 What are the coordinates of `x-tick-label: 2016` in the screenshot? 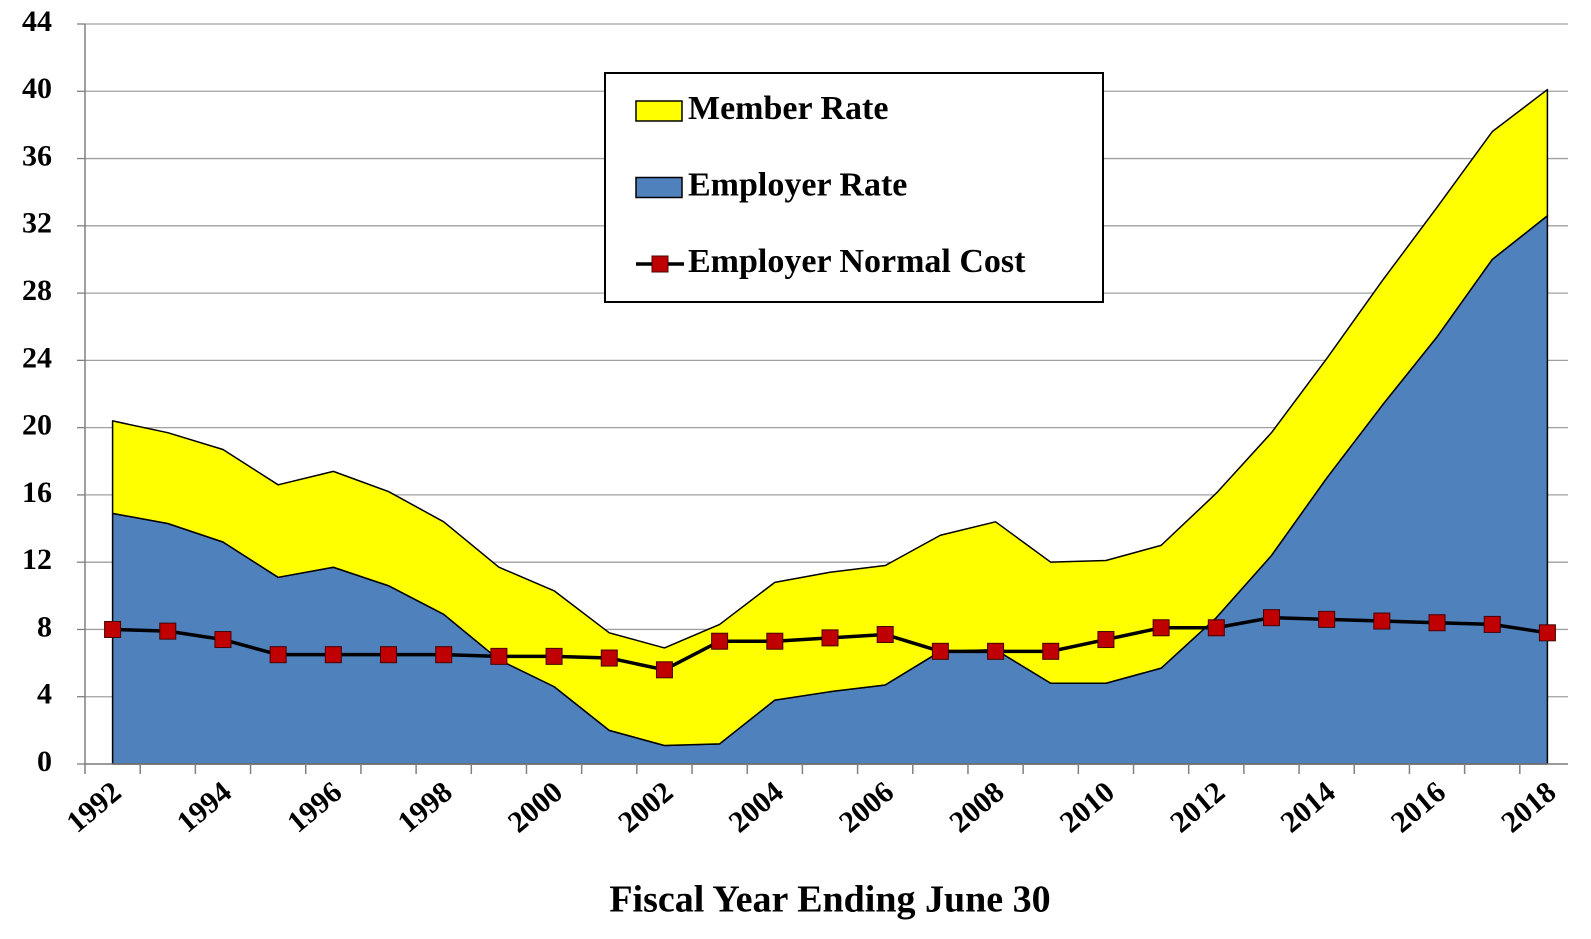 It's located at (1418, 807).